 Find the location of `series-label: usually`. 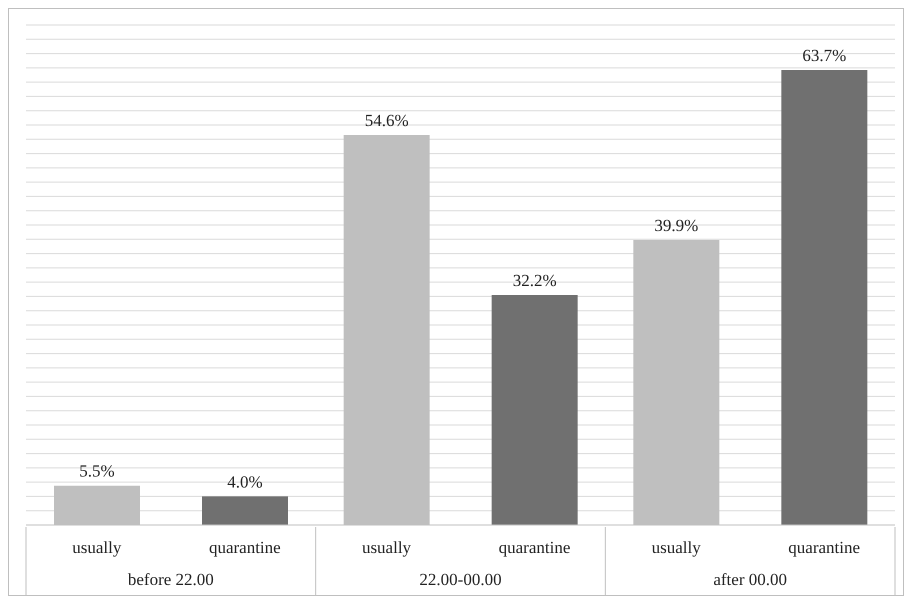

series-label: usually is located at coordinates (97, 547).